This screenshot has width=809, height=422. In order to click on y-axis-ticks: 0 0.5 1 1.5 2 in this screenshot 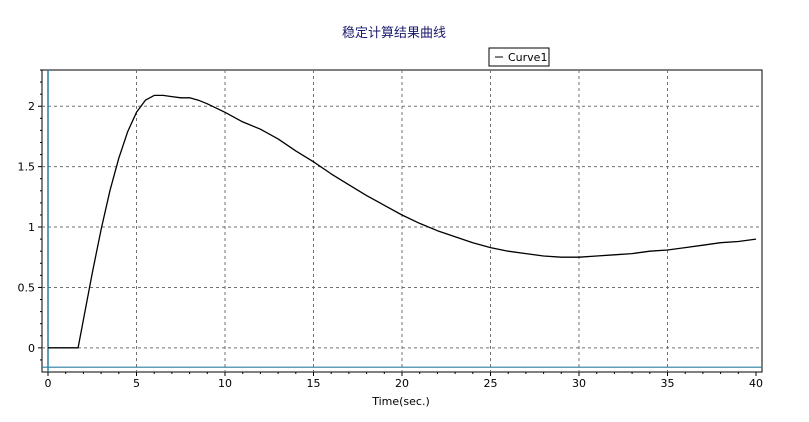, I will do `click(30, 215)`.